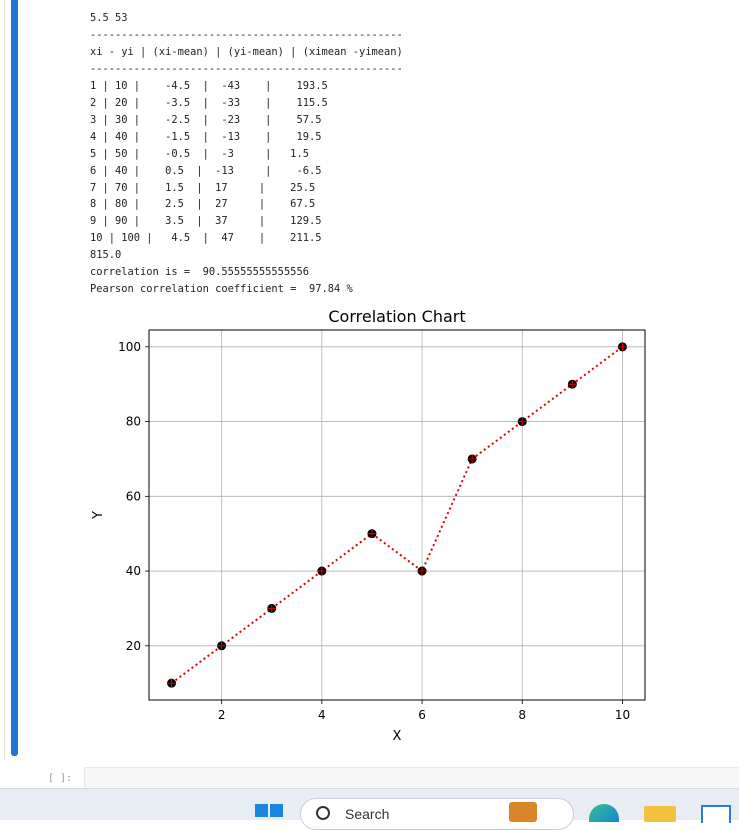 The image size is (739, 830). Describe the element at coordinates (98, 515) in the screenshot. I see `y-axis-label: Y` at that location.